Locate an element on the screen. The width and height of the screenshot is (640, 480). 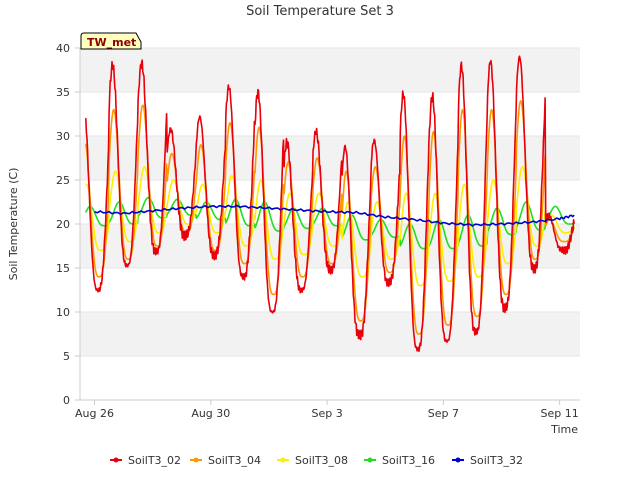
x-tick-label: Sep 11 is located at coordinates (560, 413).